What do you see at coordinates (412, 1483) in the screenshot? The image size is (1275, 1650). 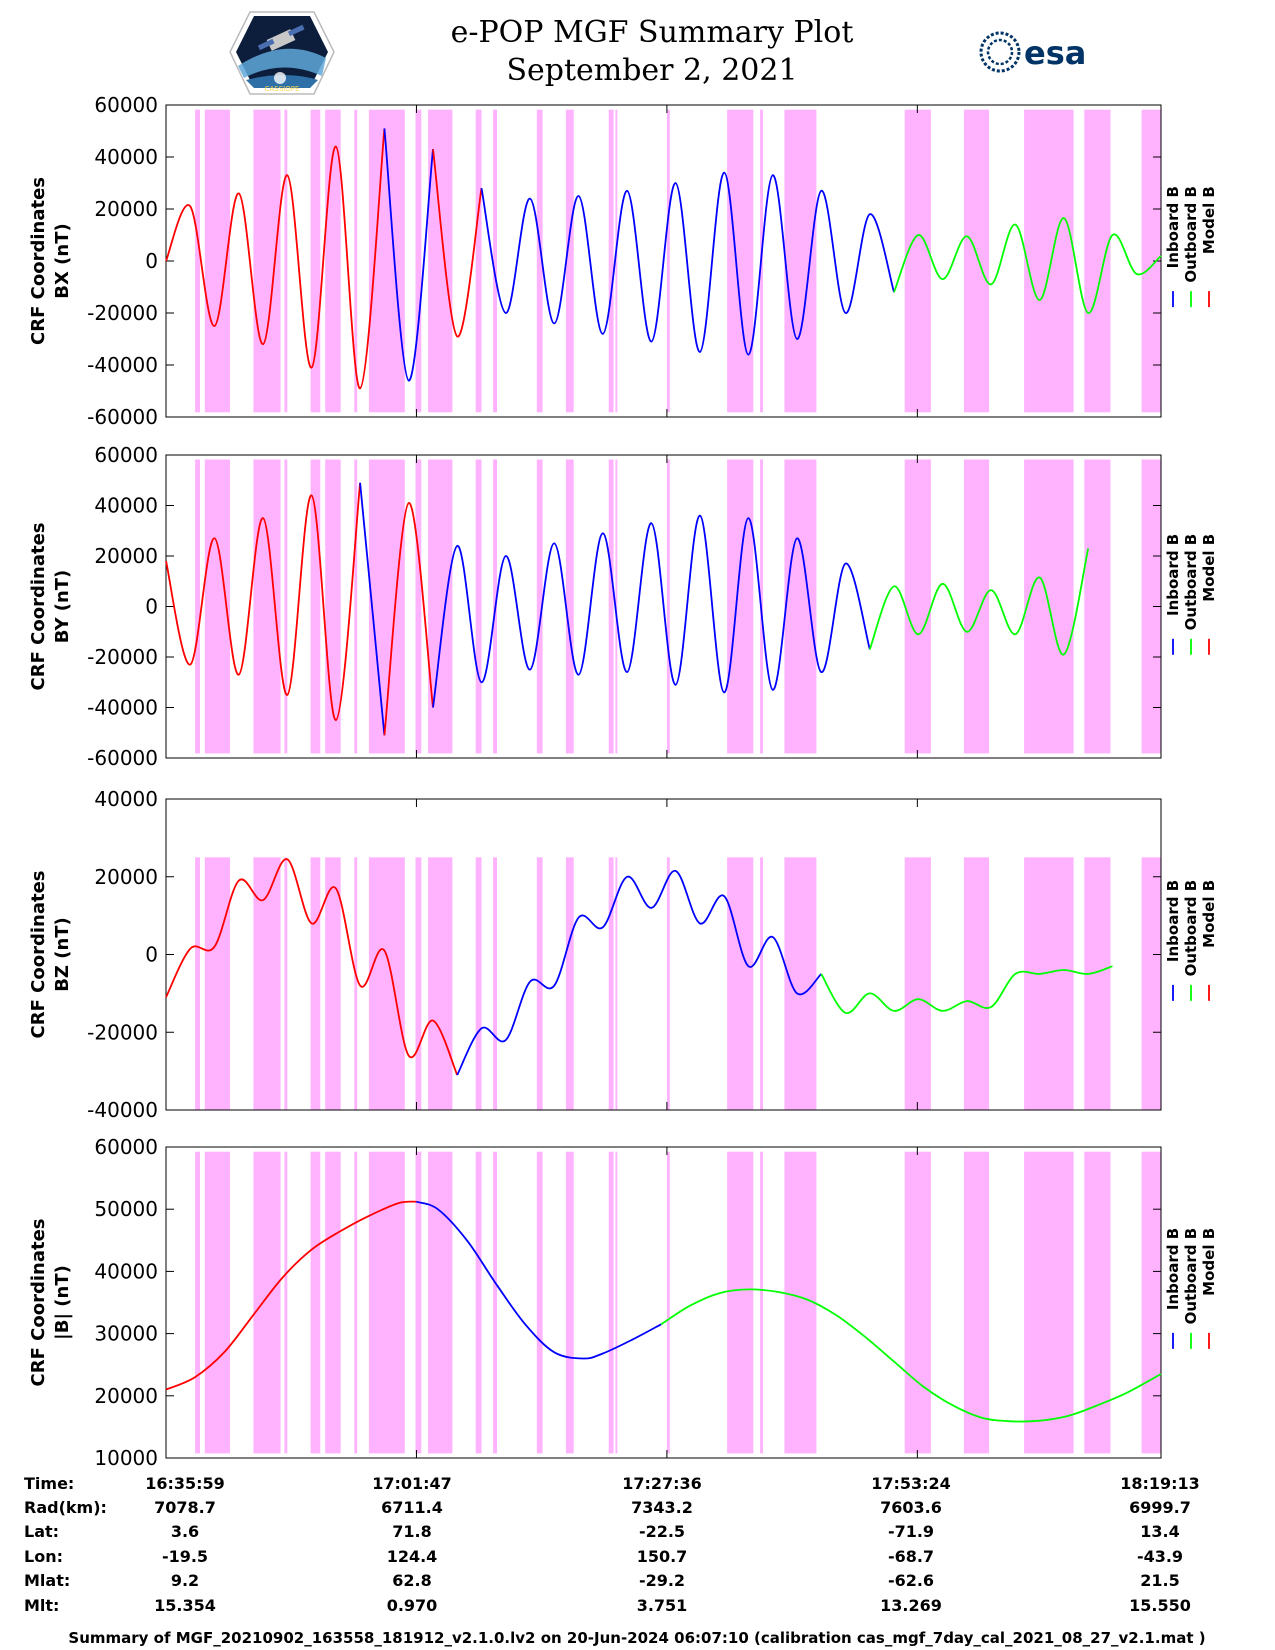 I see `info-cell: 17:01:47` at bounding box center [412, 1483].